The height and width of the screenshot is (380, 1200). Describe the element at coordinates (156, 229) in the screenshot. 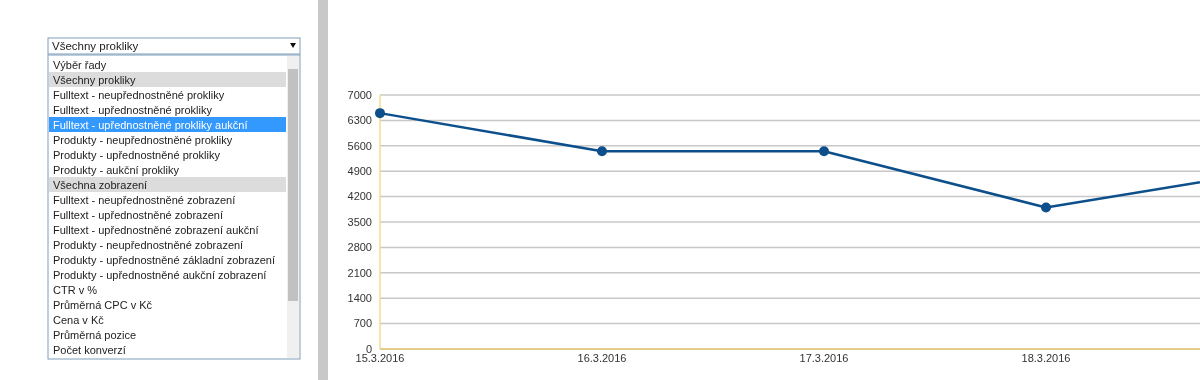

I see `text: Fulltext - upřednostněné zobrazení aukční` at that location.